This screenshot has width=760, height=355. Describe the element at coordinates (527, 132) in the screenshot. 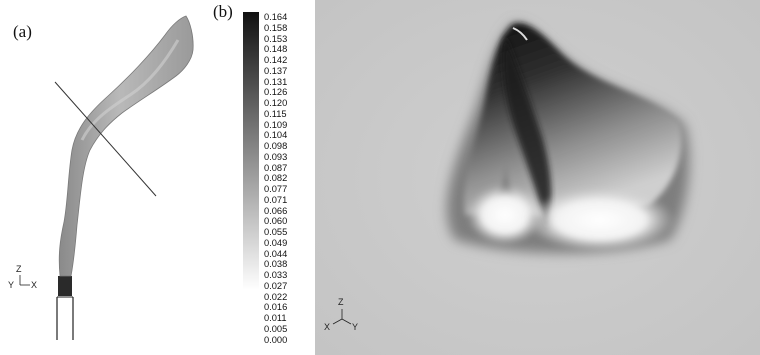

I see `contour-inner-fold` at that location.